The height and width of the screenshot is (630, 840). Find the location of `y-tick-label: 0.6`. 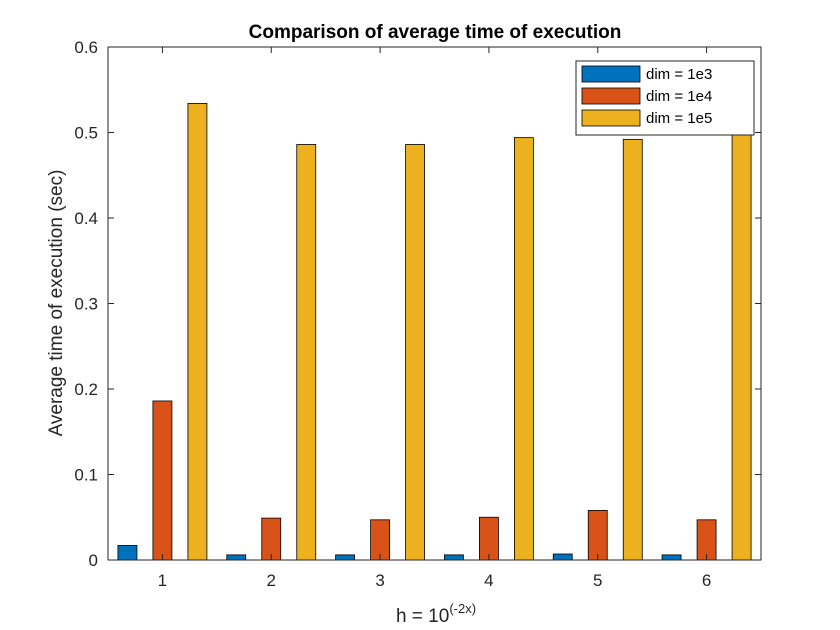

y-tick-label: 0.6 is located at coordinates (86, 47).